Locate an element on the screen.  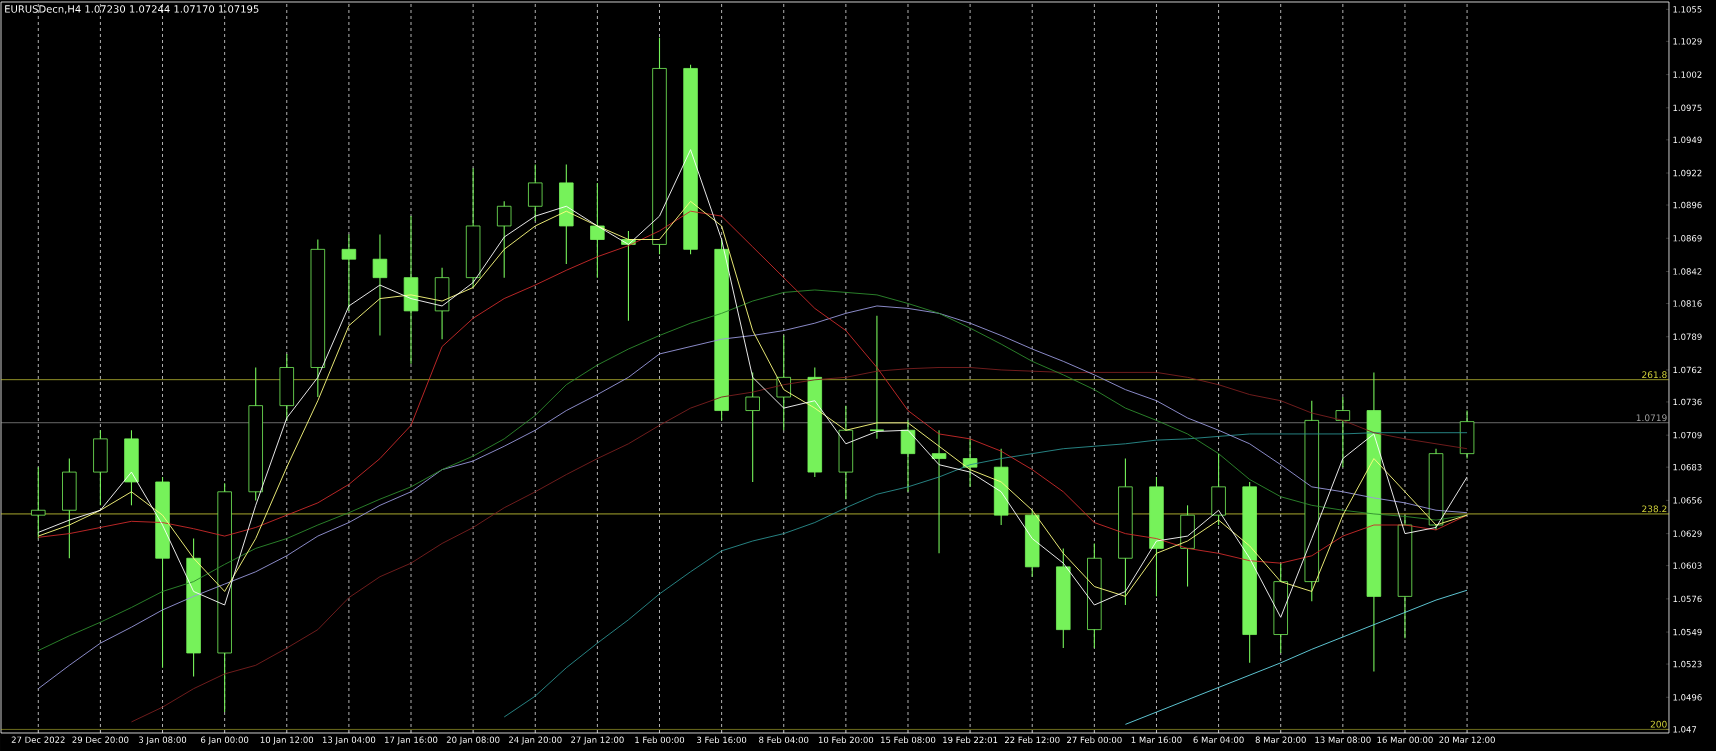
y-tick-label: 1.0576 is located at coordinates (1687, 599).